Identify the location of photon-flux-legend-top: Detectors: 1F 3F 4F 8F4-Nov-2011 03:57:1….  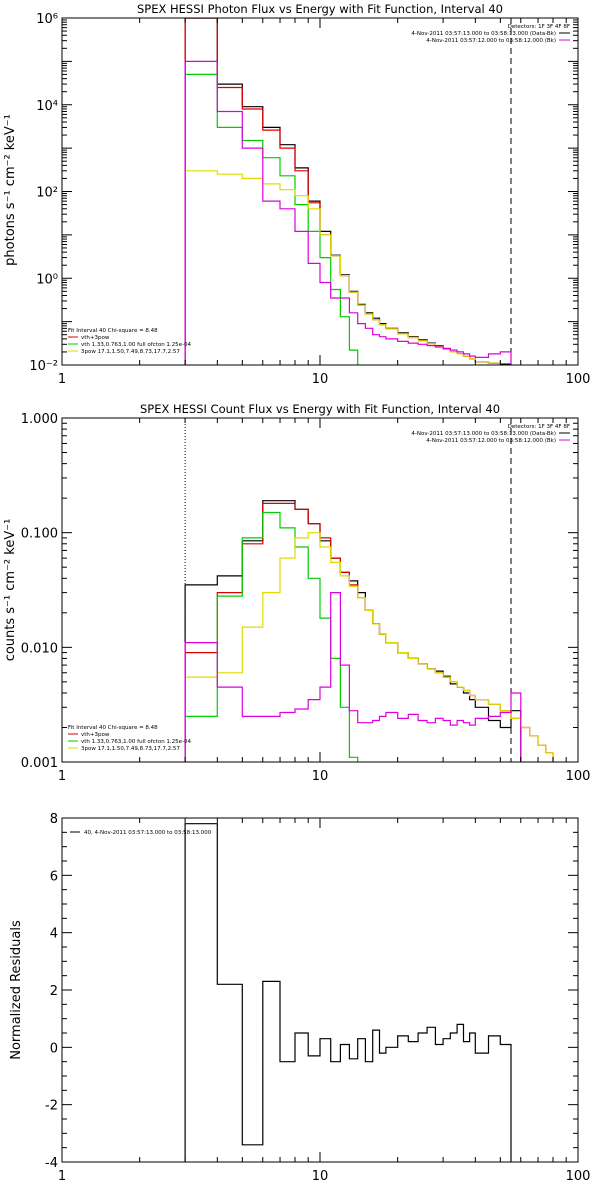
(490, 34).